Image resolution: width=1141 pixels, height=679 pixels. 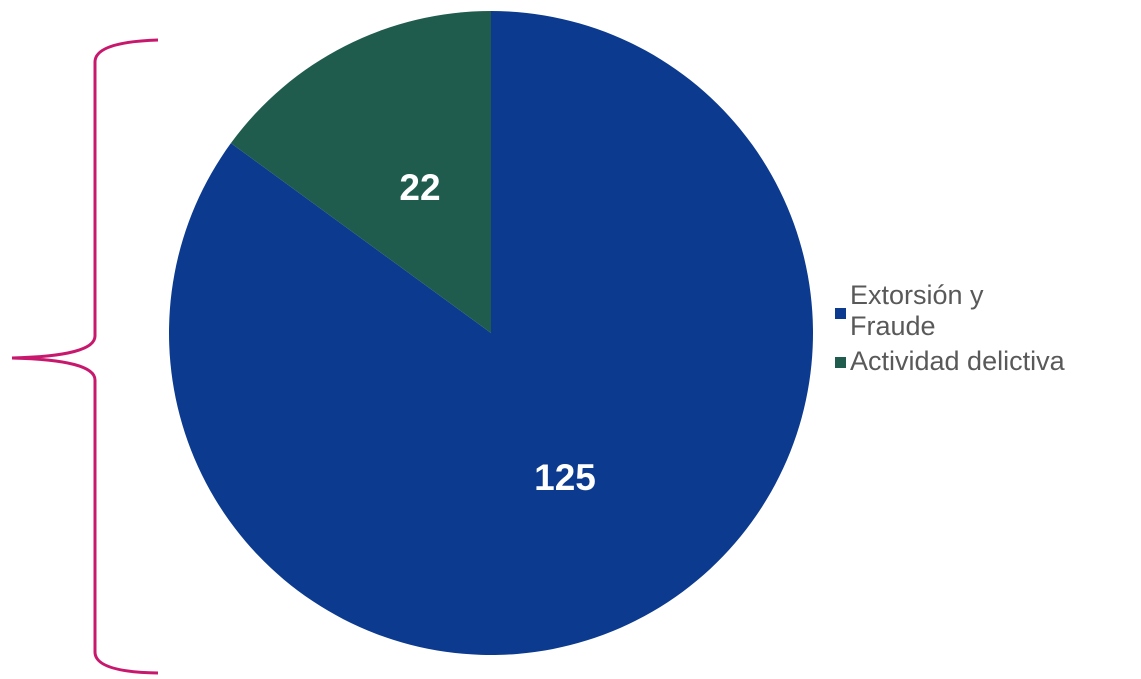 I want to click on legend-item-extorsion-y-fraude: Extorsión y Fraude, so click(x=985, y=311).